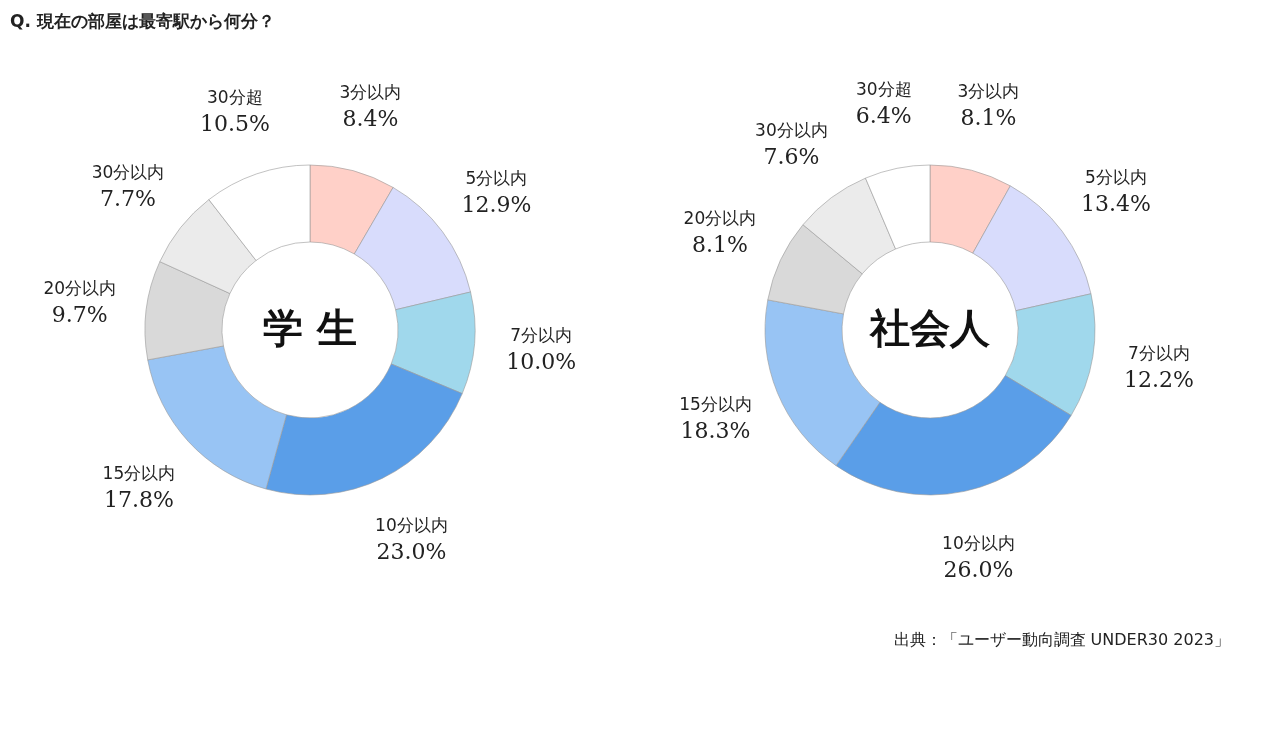 The image size is (1280, 740). What do you see at coordinates (930, 327) in the screenshot?
I see `text: 社会人` at bounding box center [930, 327].